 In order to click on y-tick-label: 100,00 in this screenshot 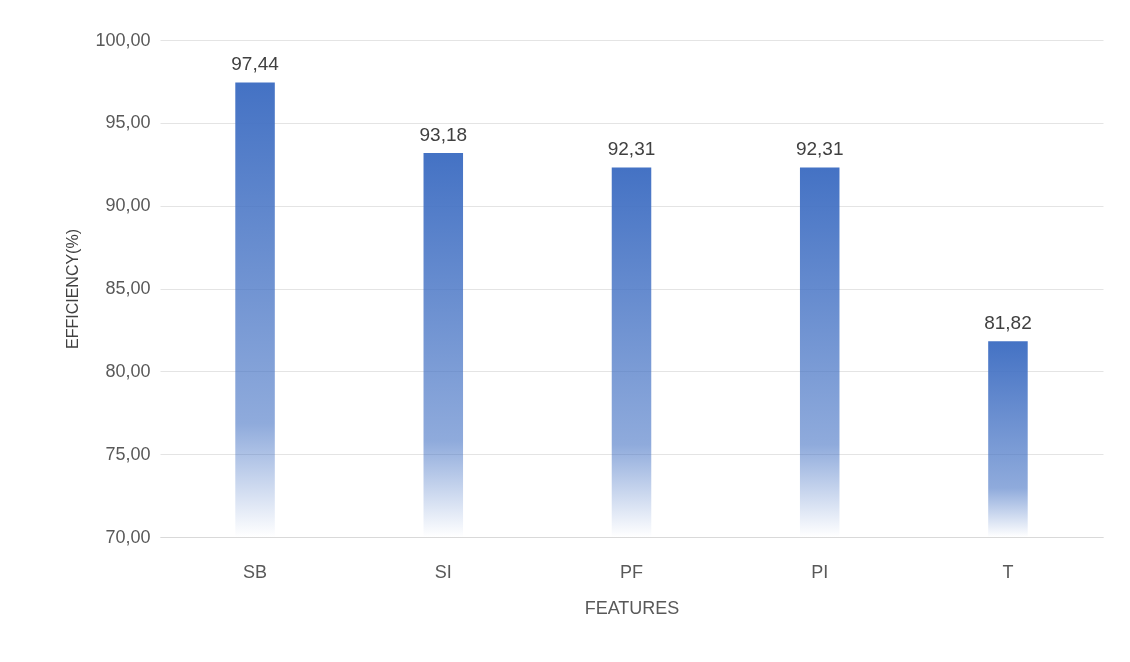, I will do `click(123, 39)`.